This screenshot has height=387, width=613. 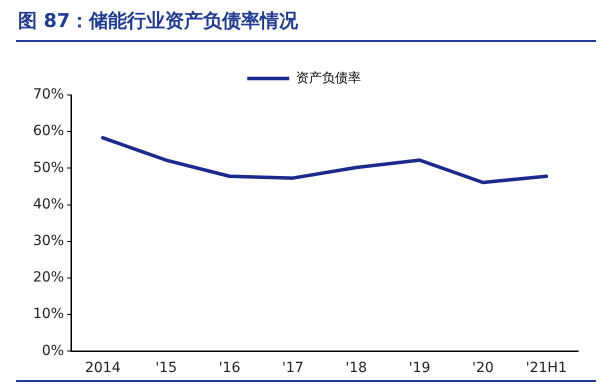 What do you see at coordinates (48, 94) in the screenshot?
I see `y-tick-label: 70%` at bounding box center [48, 94].